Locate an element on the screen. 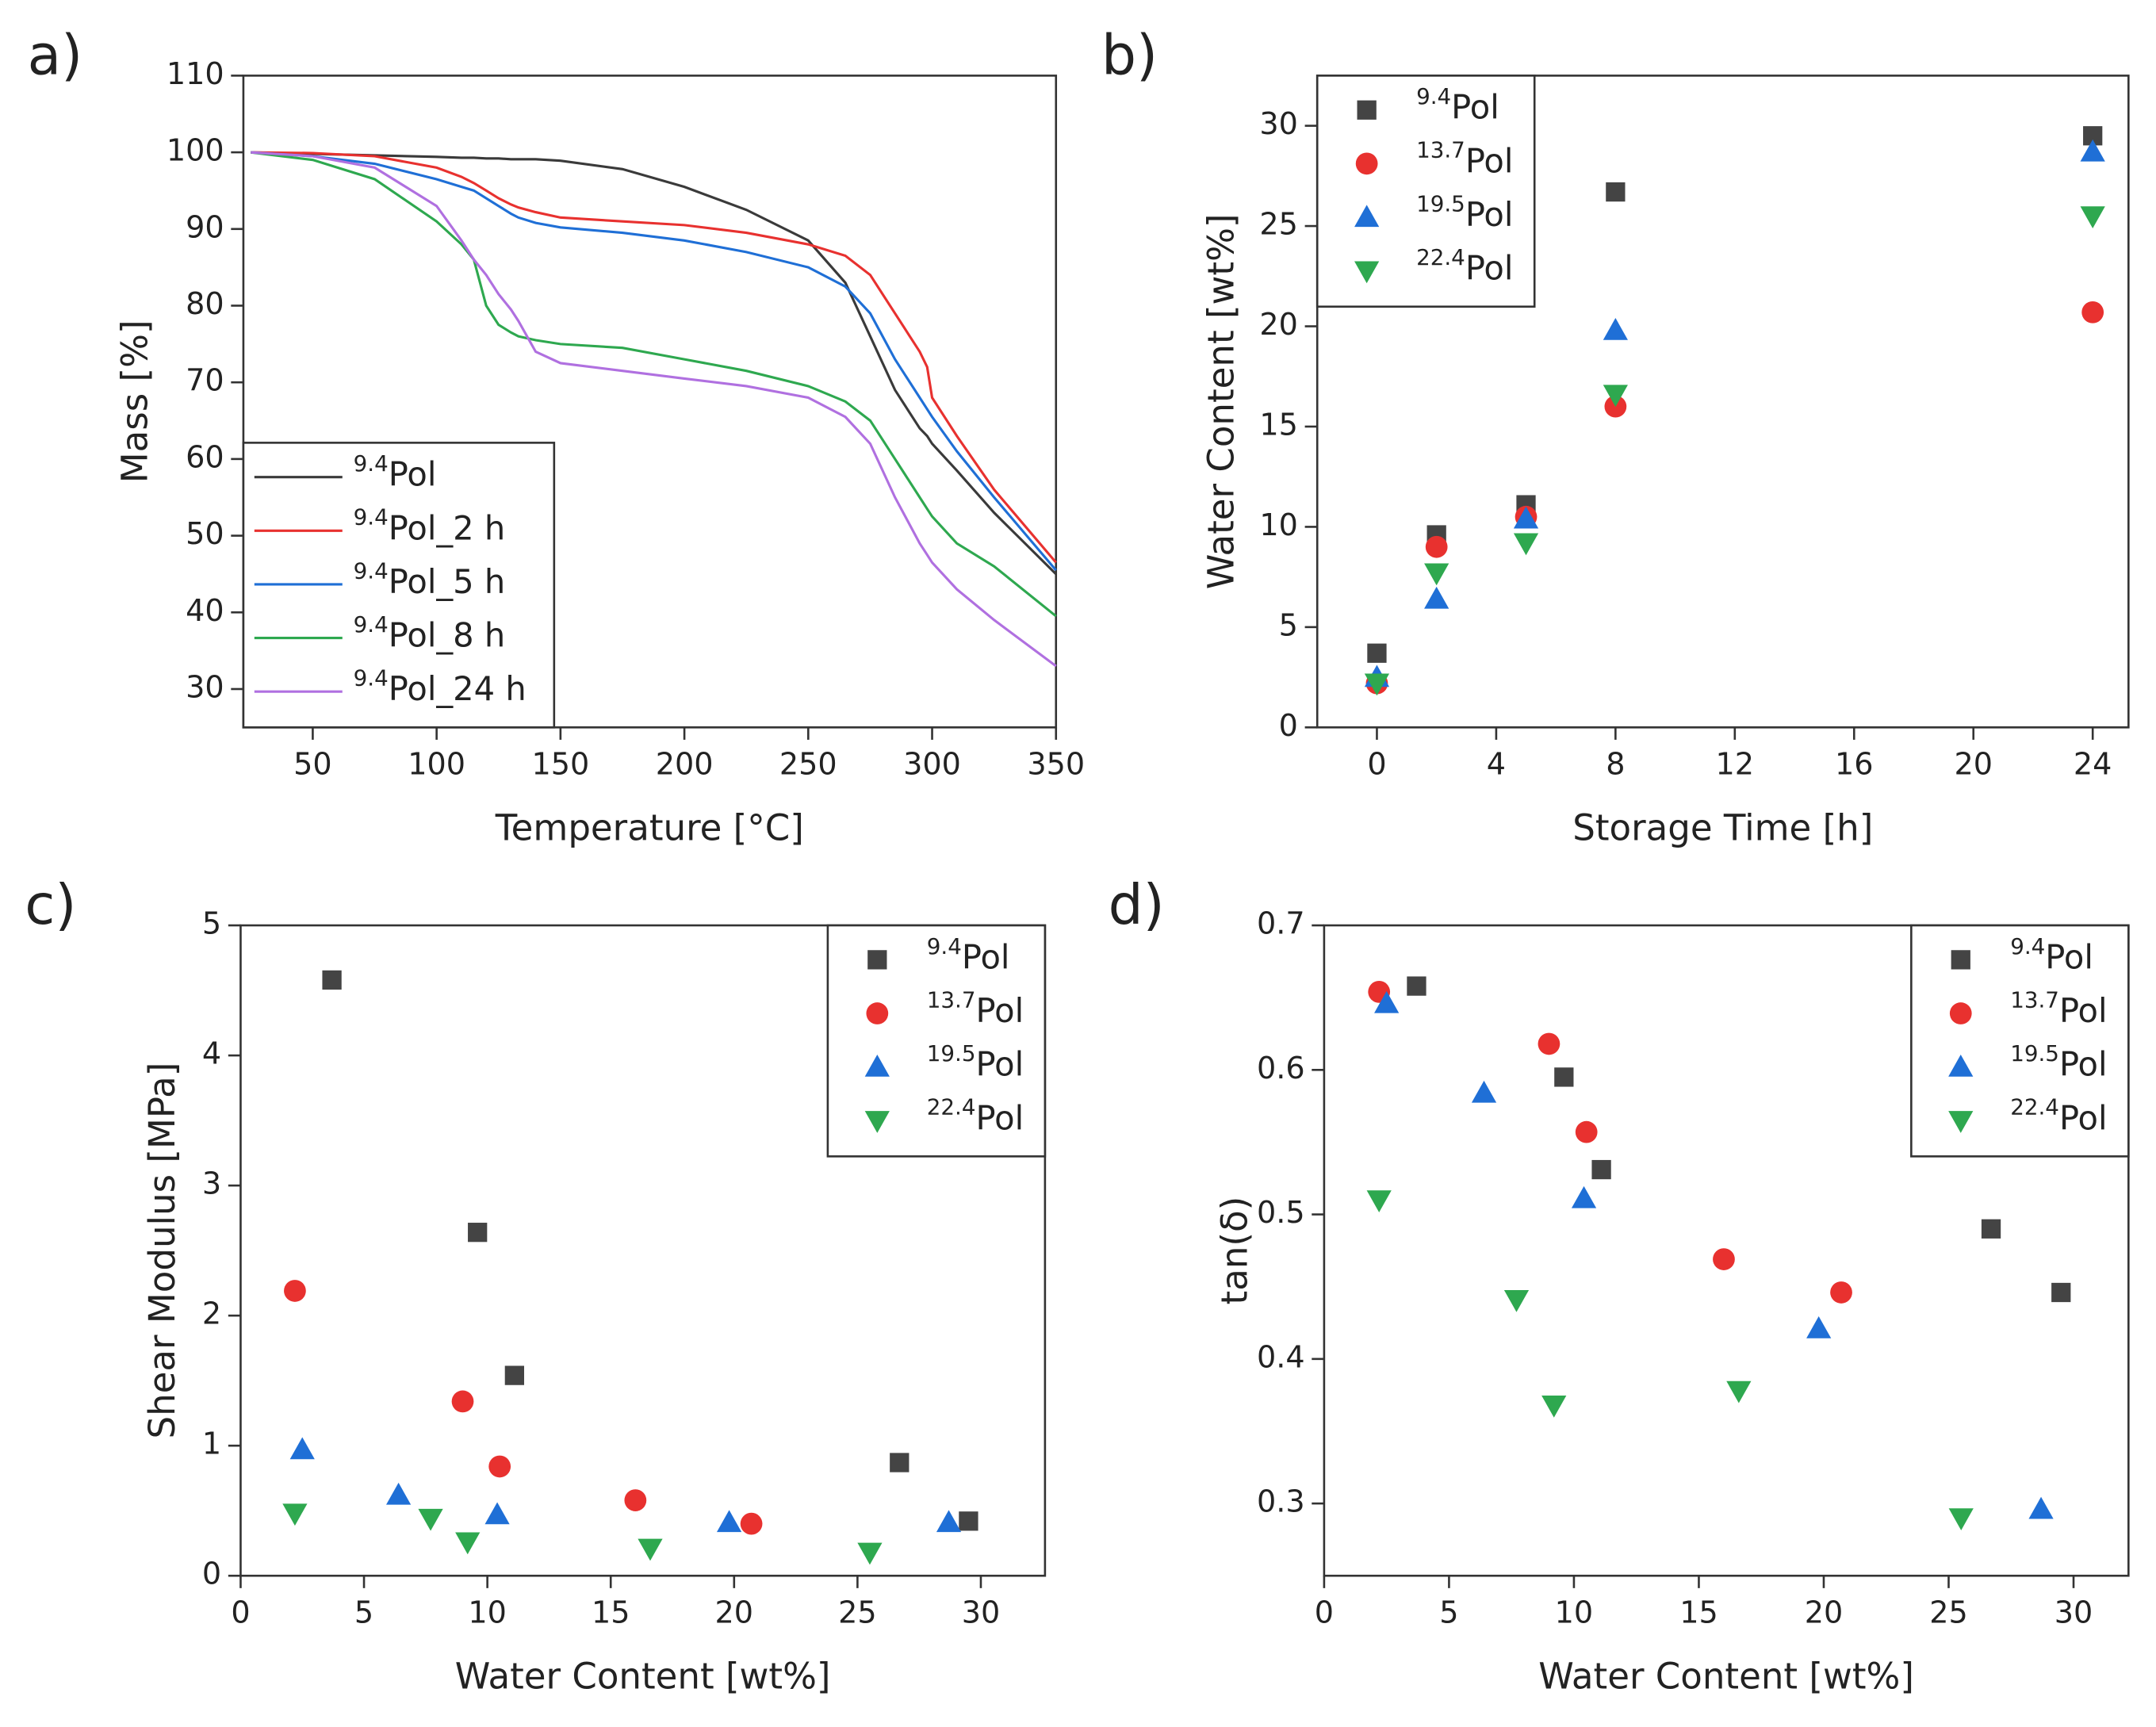 The height and width of the screenshot is (1727, 2156). y-tick-label: 90 is located at coordinates (205, 226).